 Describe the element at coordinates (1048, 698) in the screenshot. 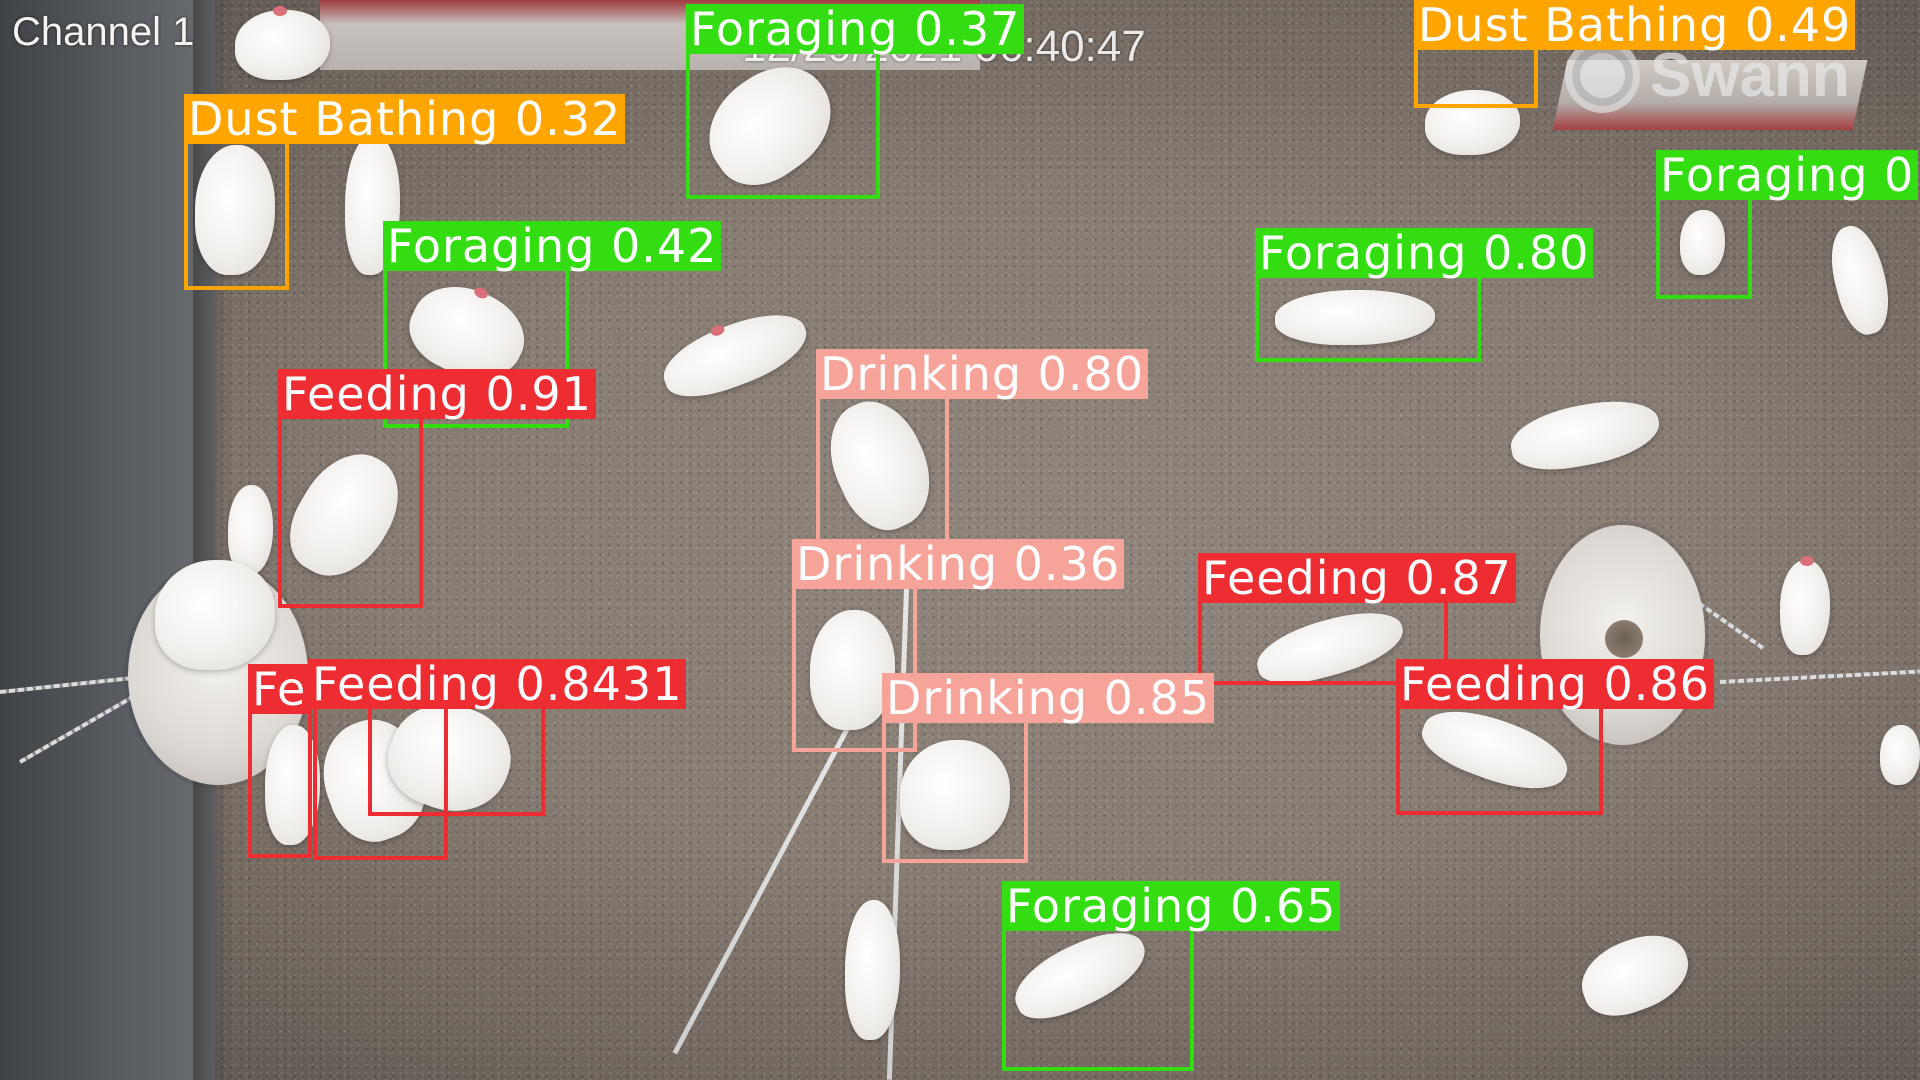

I see `detection-label: Drinking 0.85` at that location.